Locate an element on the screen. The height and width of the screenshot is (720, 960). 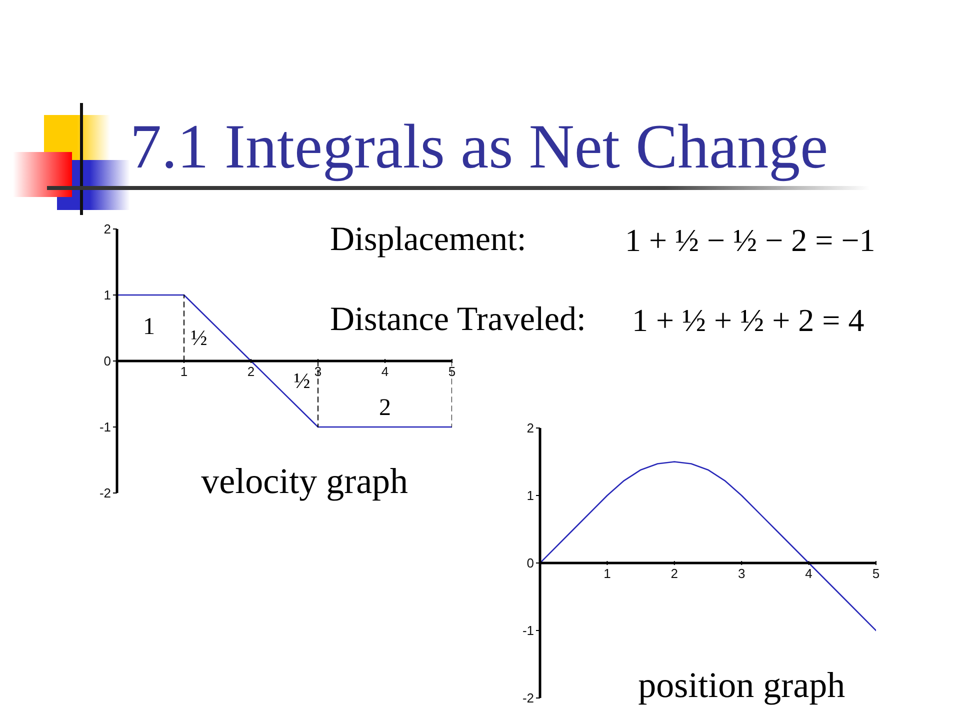
annotation: Displacement: is located at coordinates (428, 239).